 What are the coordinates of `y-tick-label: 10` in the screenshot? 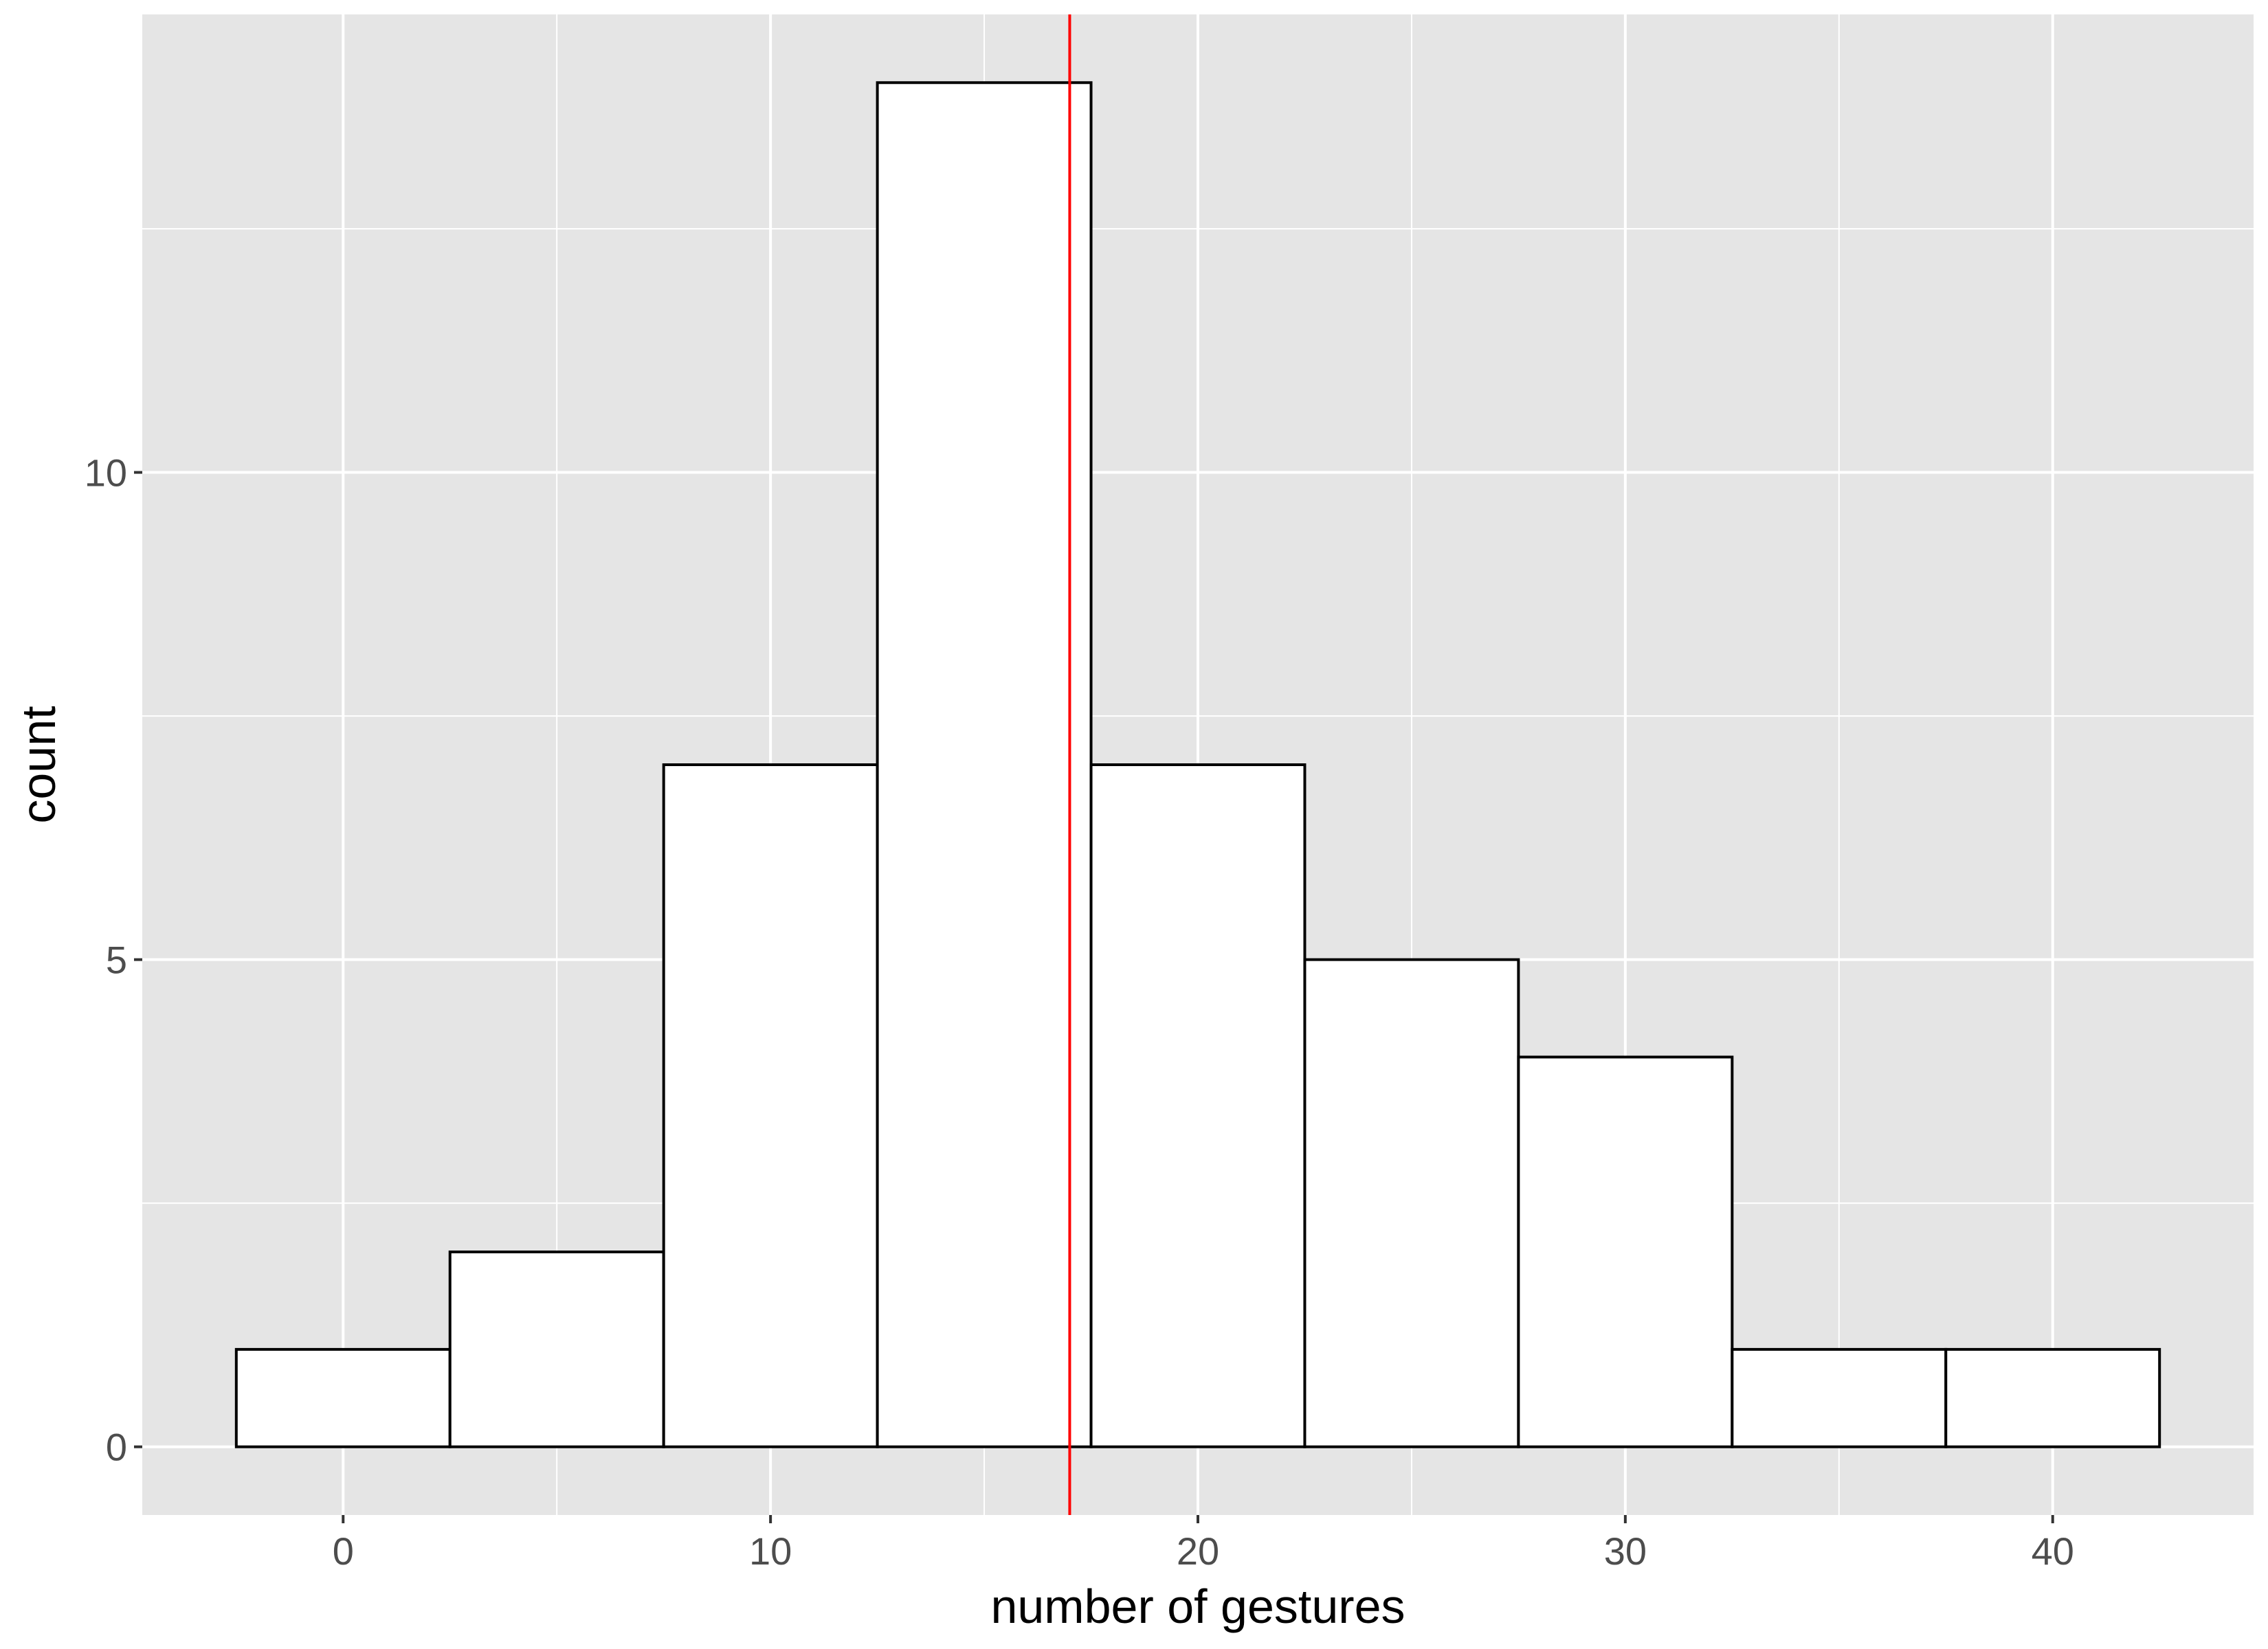 It's located at (106, 473).